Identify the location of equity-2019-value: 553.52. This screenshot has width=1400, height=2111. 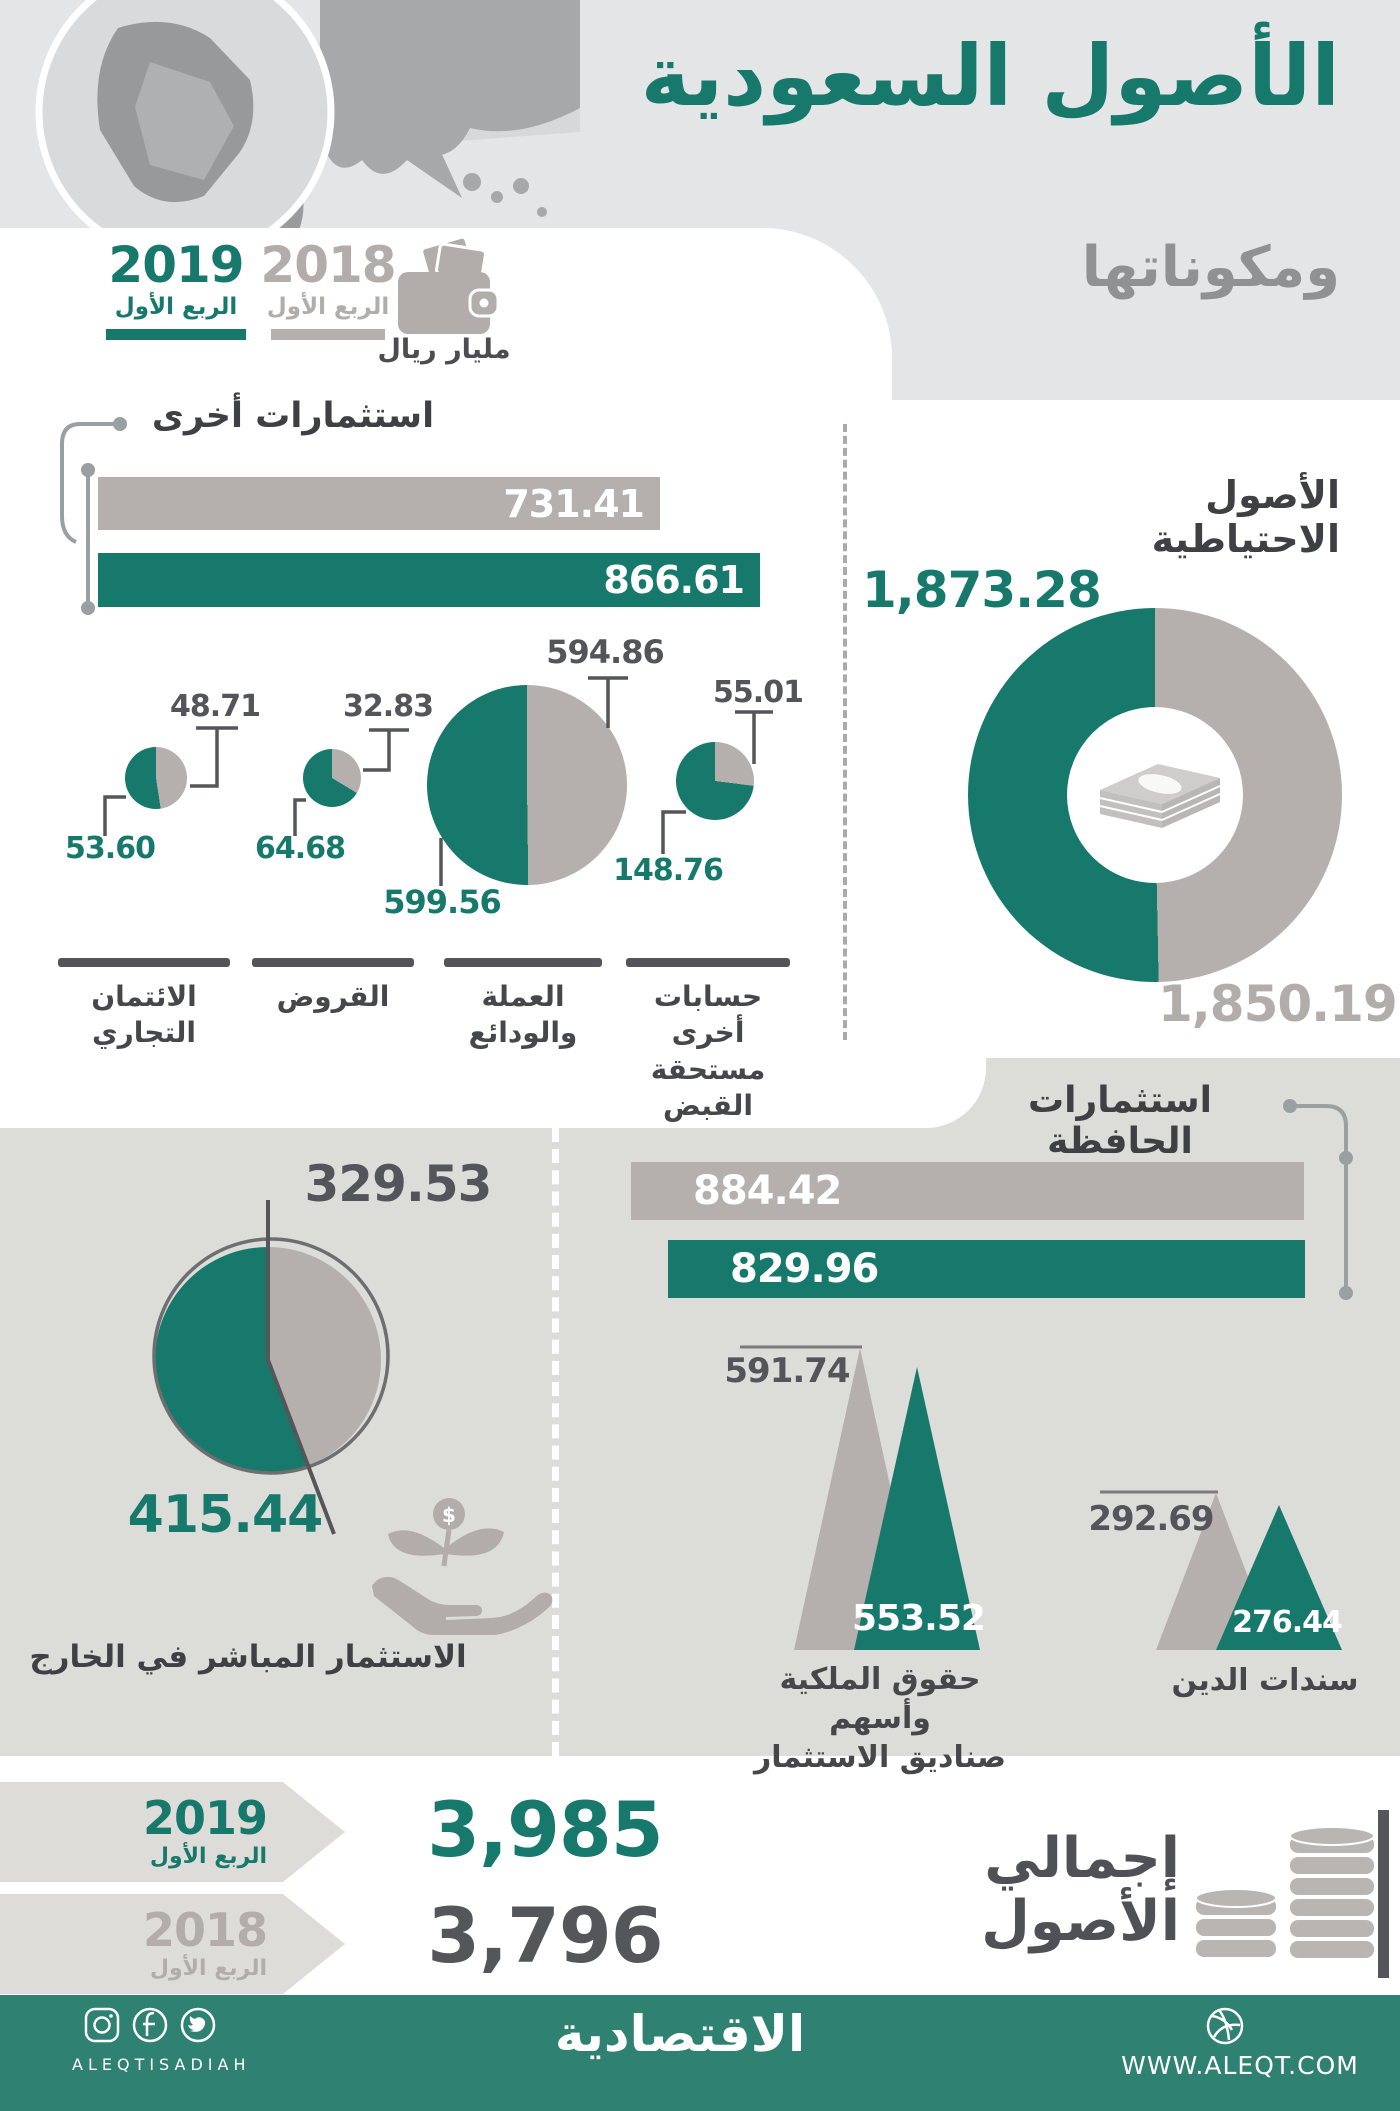
(919, 1618).